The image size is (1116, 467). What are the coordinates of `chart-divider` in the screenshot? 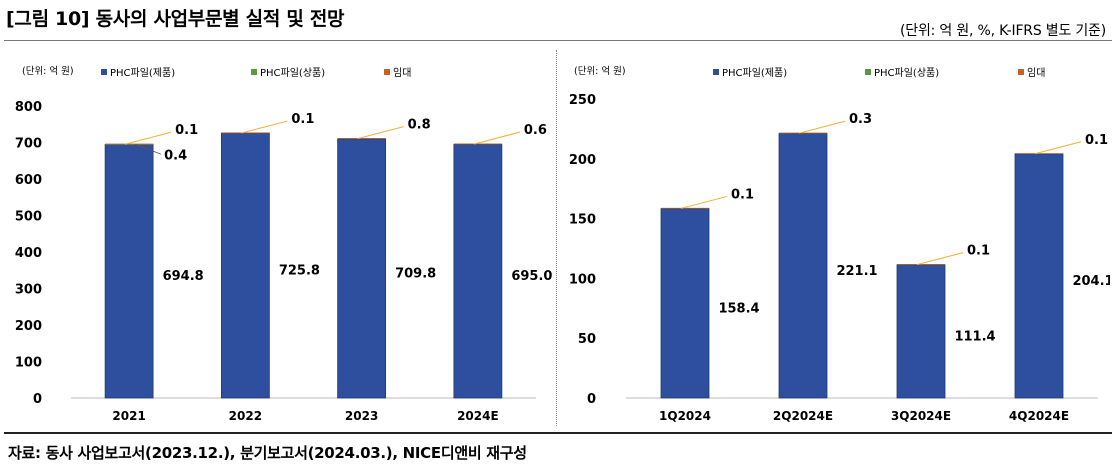 It's located at (556, 238).